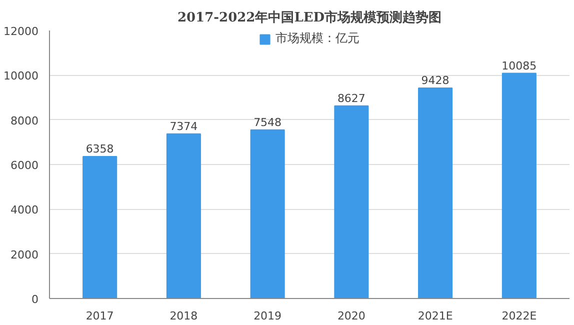  Describe the element at coordinates (24, 121) in the screenshot. I see `y-tick-label: 8000` at that location.